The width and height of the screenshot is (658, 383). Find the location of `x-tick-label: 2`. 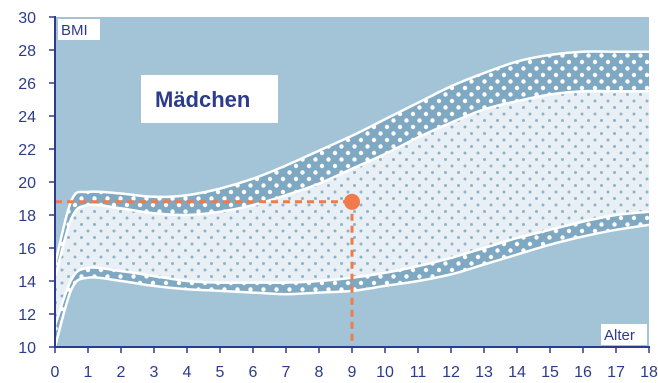

x-tick-label: 2 is located at coordinates (121, 372).